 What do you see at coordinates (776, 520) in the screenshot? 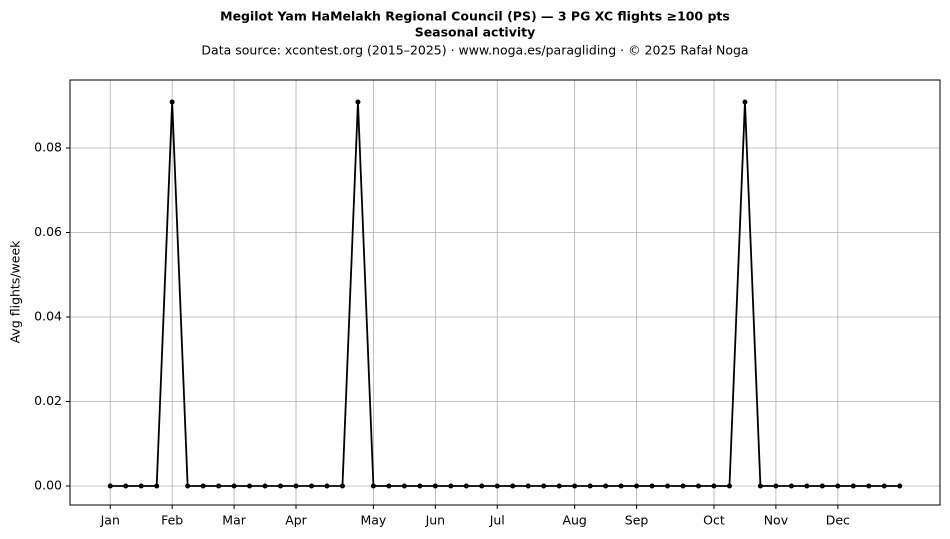
I see `x-tick-label: Nov` at bounding box center [776, 520].